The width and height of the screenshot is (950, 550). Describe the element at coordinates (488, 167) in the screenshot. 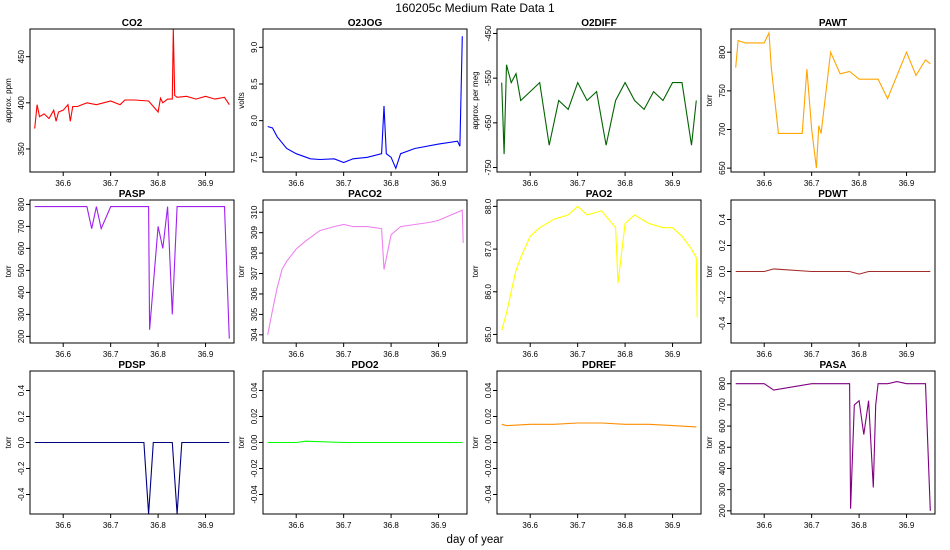

I see `y-tick-label-o2diff: -750` at that location.